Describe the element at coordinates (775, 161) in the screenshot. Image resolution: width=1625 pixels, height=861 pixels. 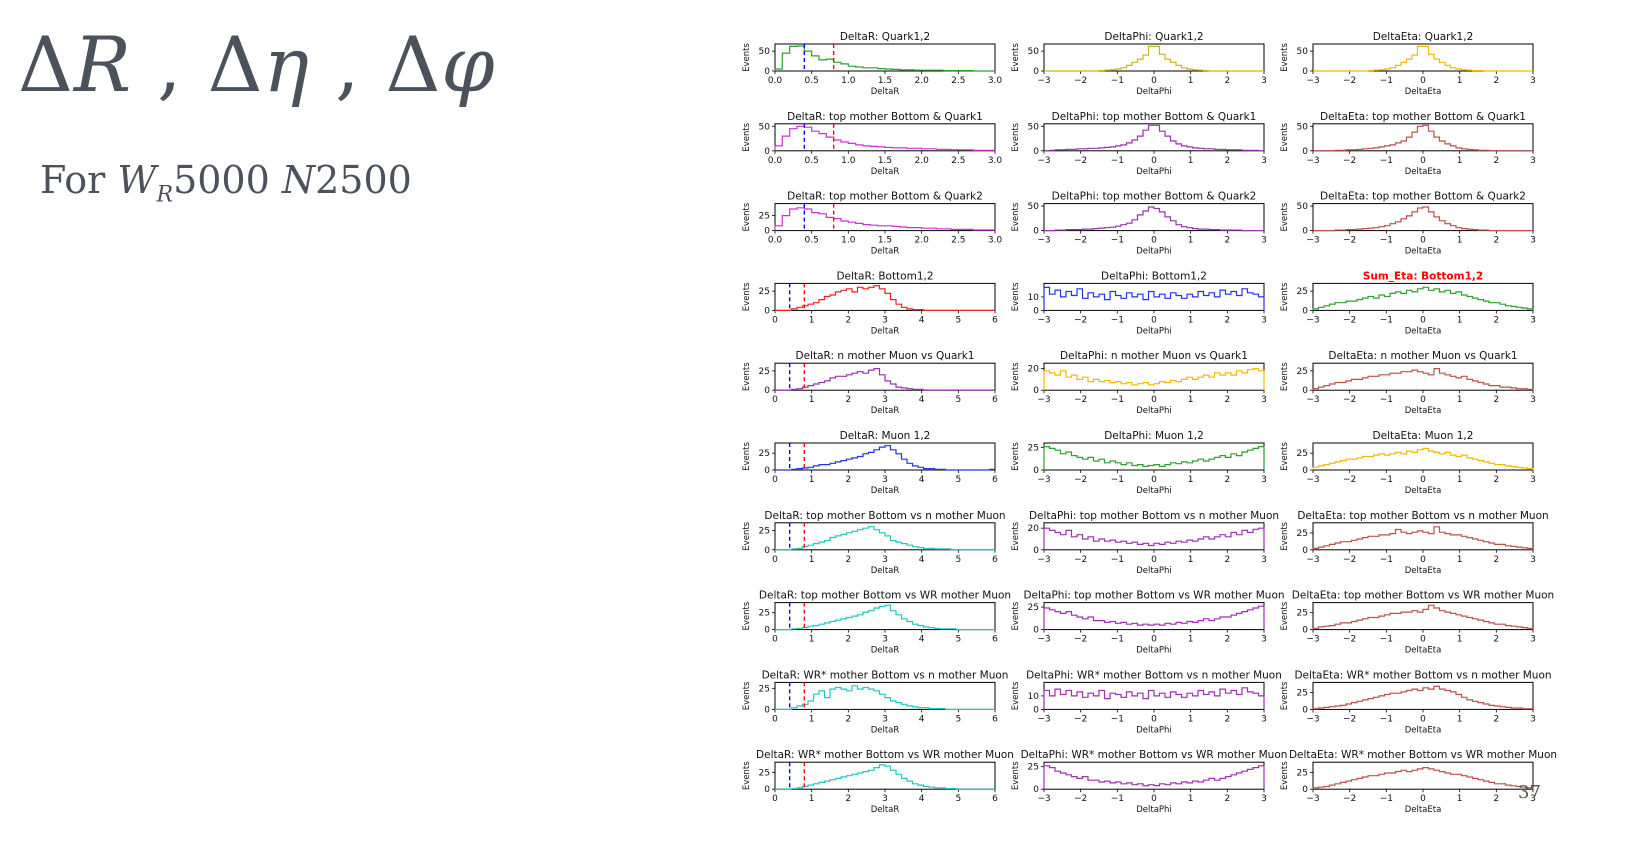
I see `x-tick-label: 0.0` at that location.